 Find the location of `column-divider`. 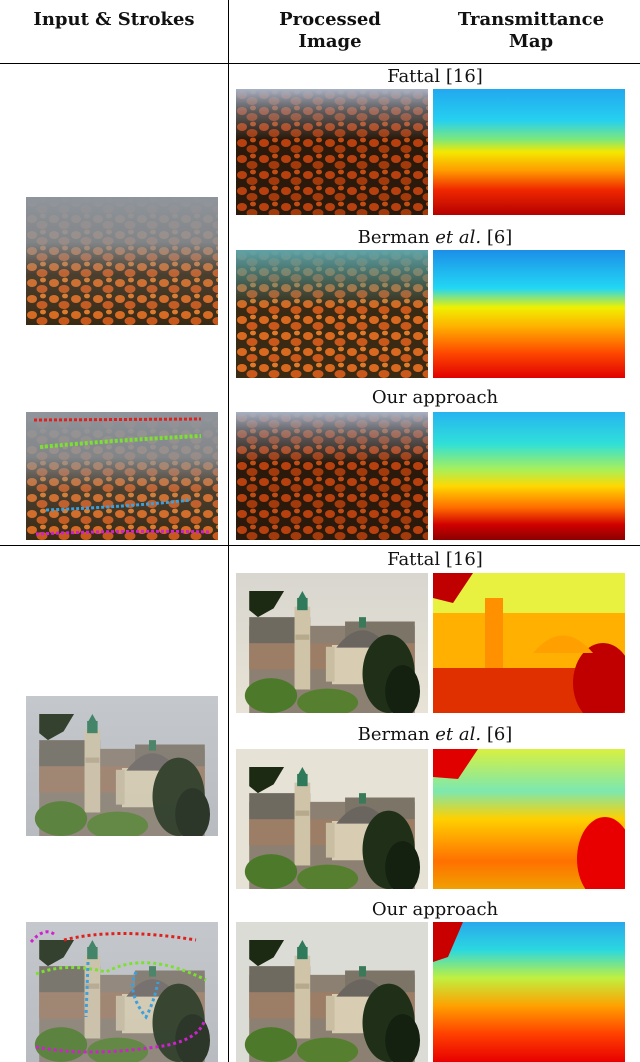

column-divider is located at coordinates (228, 531).